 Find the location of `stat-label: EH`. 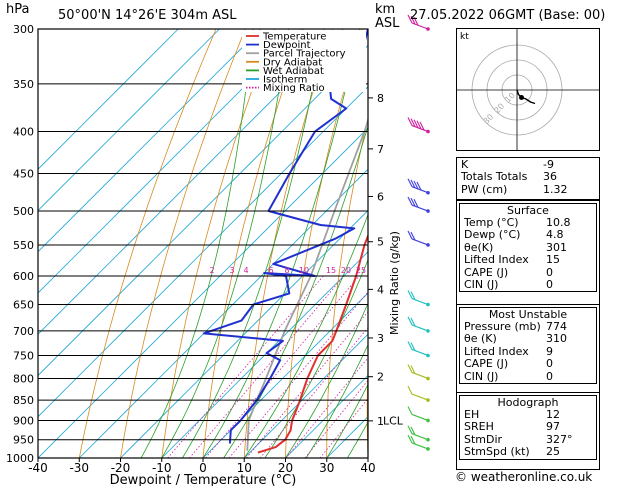

stat-label: EH is located at coordinates (472, 414).